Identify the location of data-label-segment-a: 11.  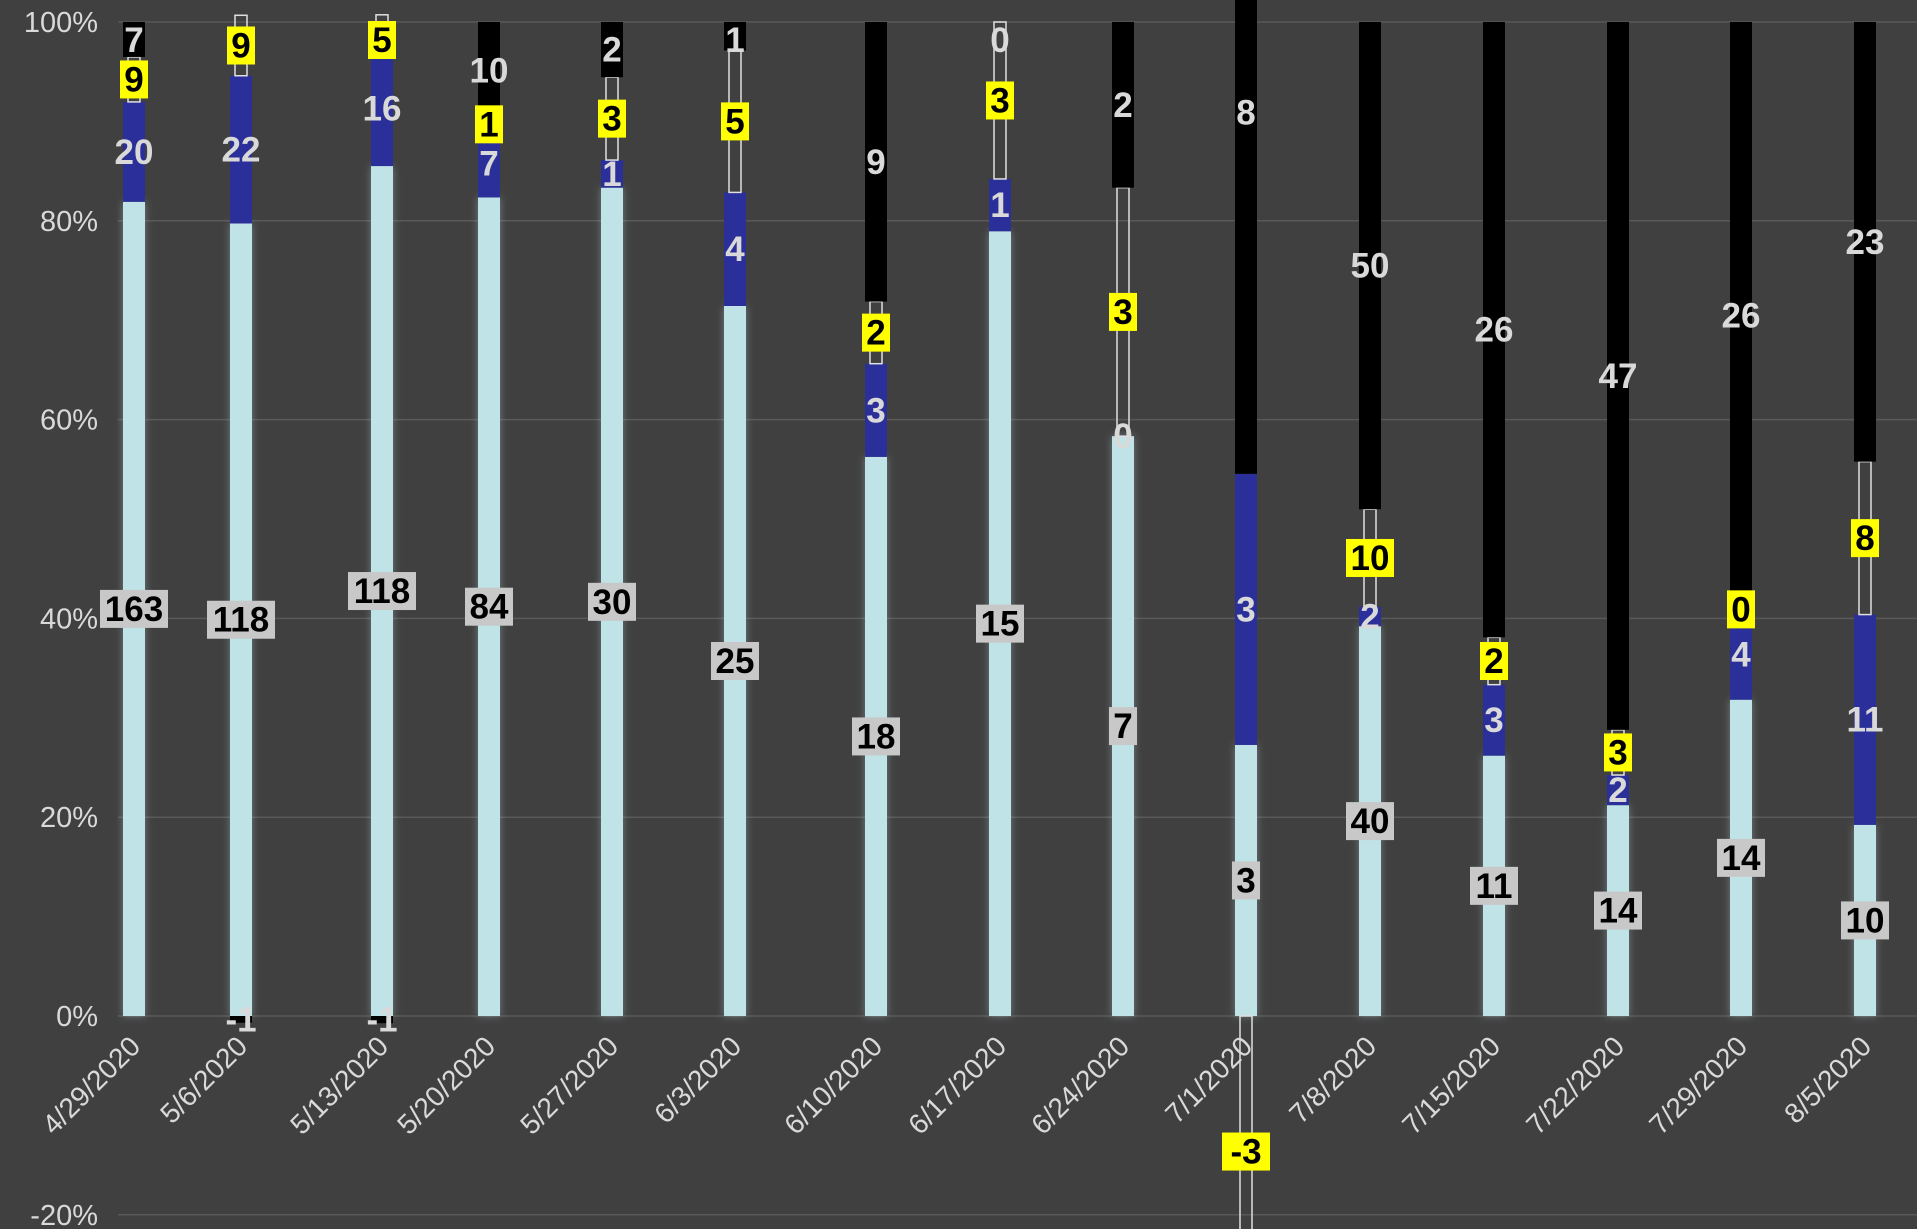
(1494, 886).